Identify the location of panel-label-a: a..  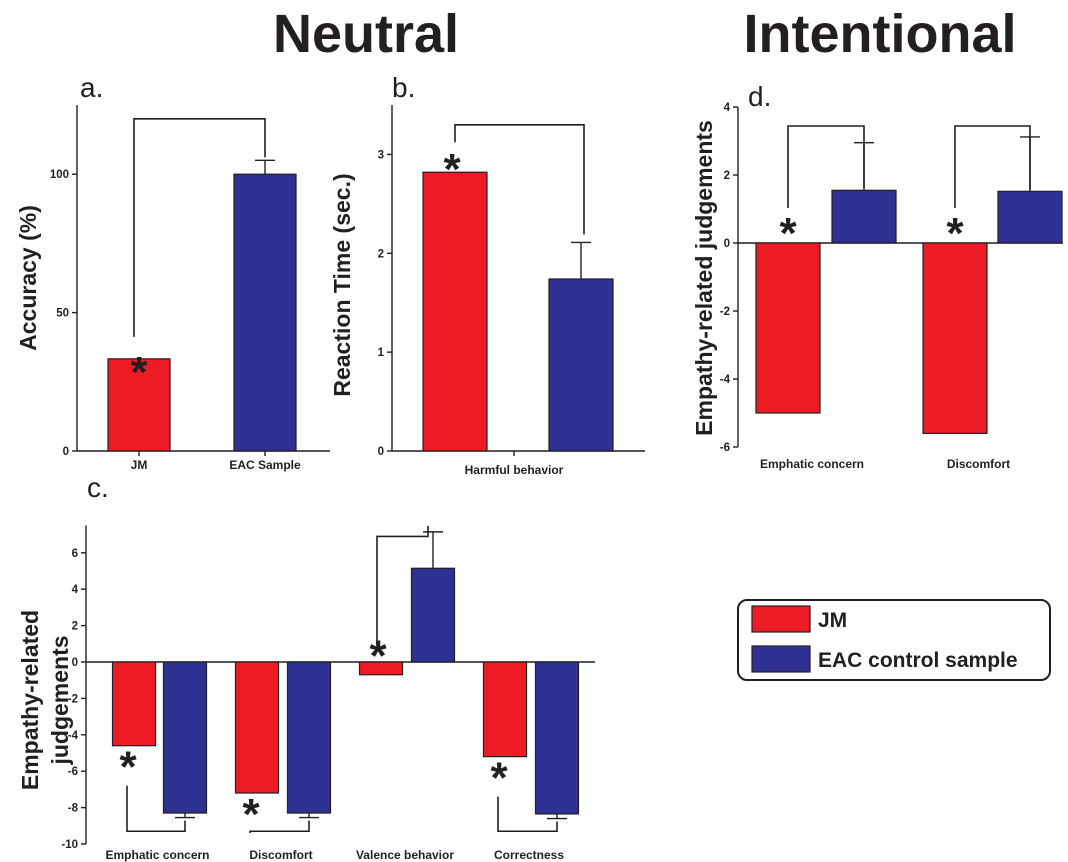
(91, 87).